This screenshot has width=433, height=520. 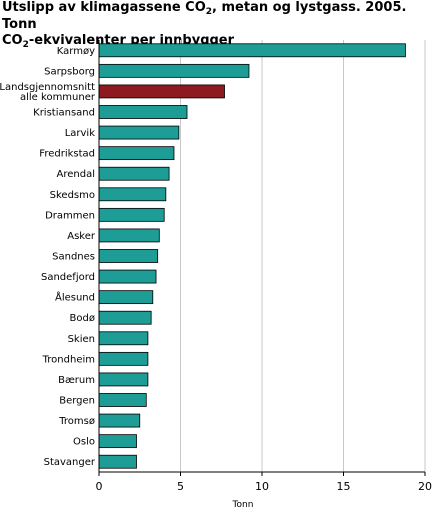 What do you see at coordinates (76, 380) in the screenshot?
I see `category-label: Bærum` at bounding box center [76, 380].